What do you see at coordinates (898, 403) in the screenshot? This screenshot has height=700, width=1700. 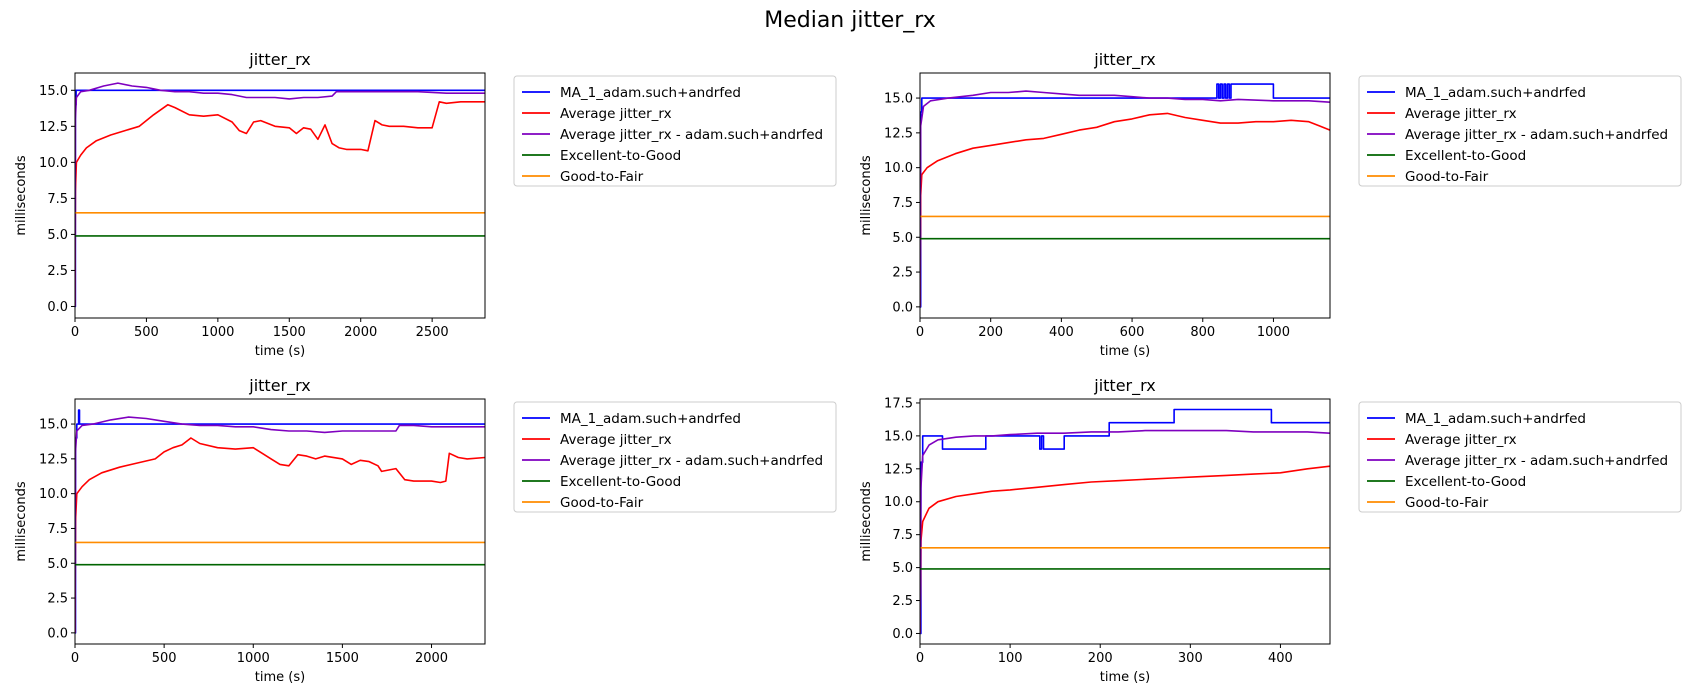 I see `y-tick-label: 17.5` at bounding box center [898, 403].